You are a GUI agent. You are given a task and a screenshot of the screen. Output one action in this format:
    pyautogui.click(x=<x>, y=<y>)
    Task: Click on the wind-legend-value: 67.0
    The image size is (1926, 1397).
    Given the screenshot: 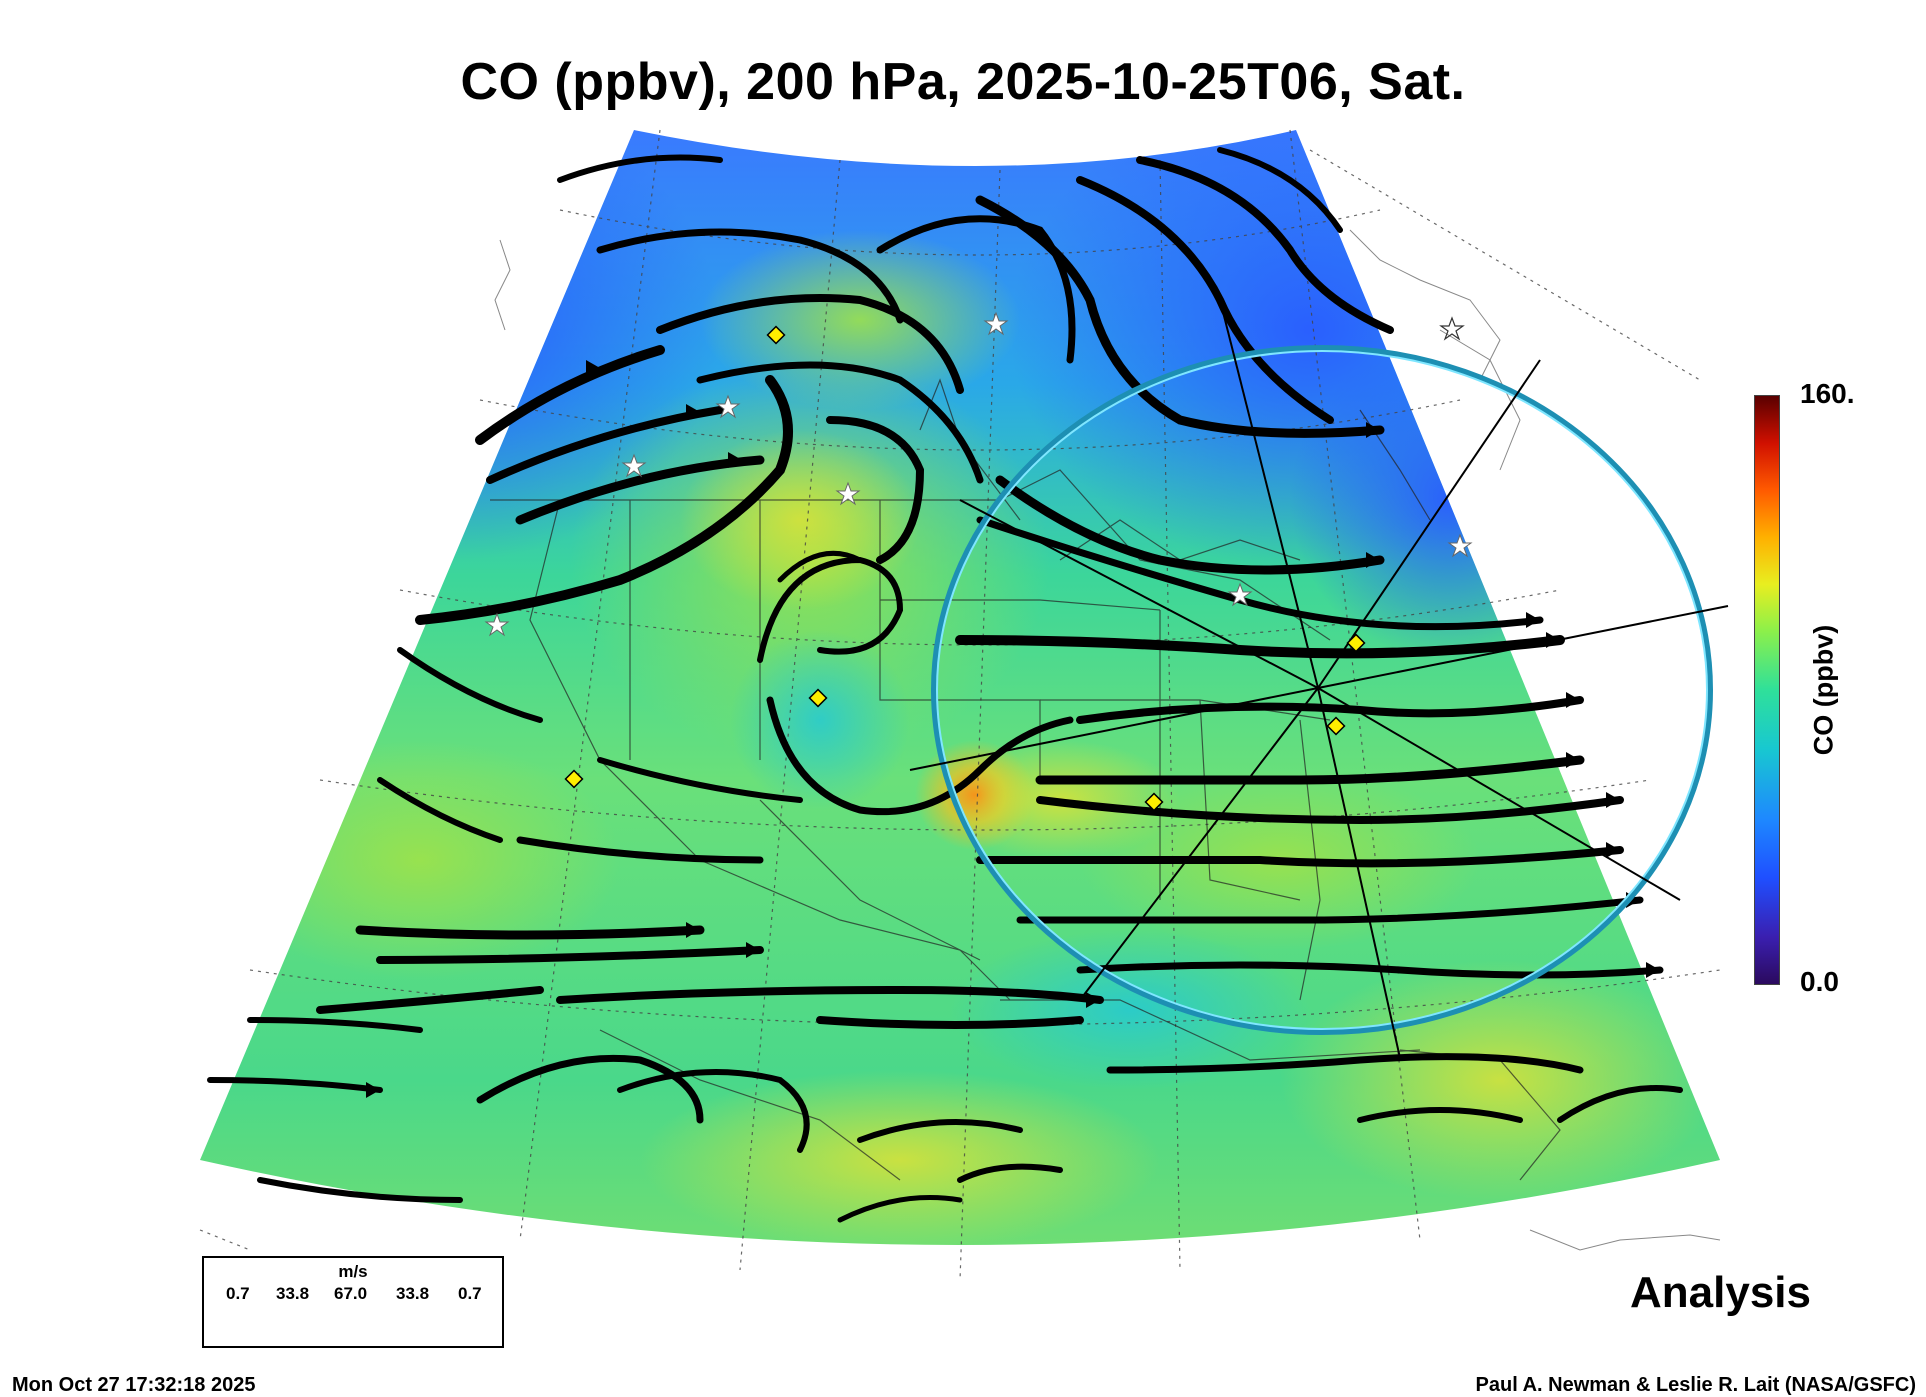 What is the action you would take?
    pyautogui.click(x=351, y=1293)
    